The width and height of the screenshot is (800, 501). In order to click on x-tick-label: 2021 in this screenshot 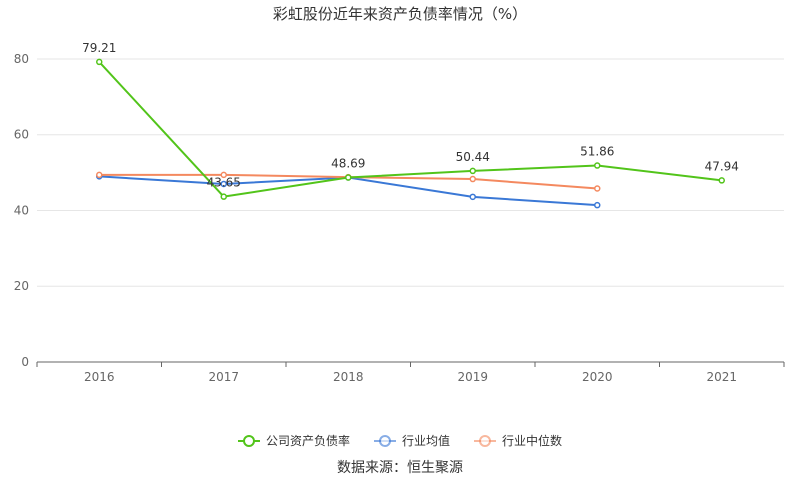, I will do `click(721, 377)`.